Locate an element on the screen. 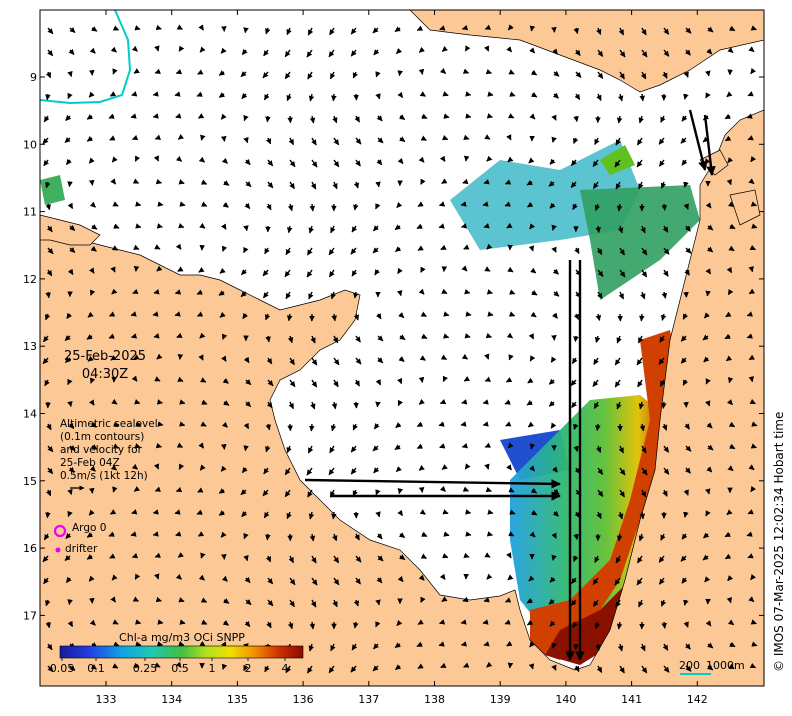 This screenshot has width=792, height=716. colorbar-tick-label: 1 is located at coordinates (212, 668).